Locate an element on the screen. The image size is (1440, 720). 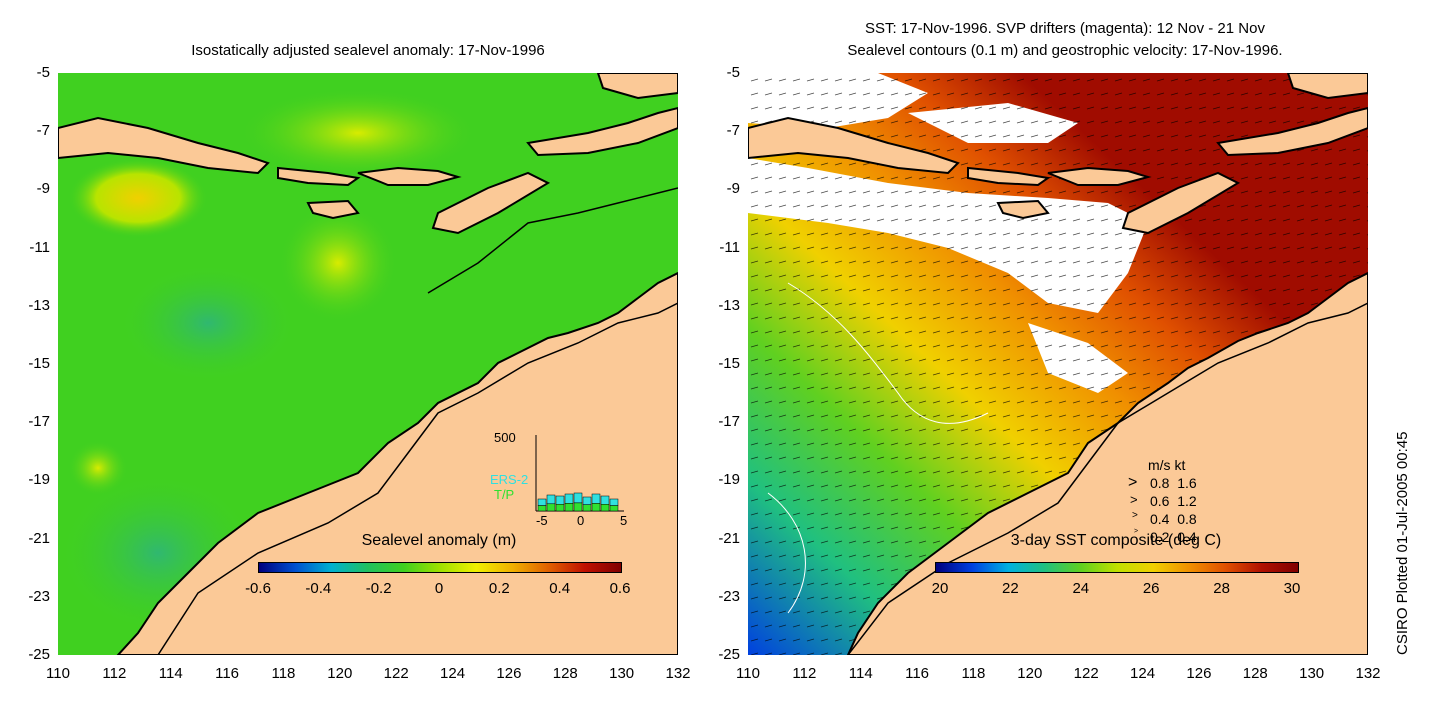
right-xtick: 120 is located at coordinates (1030, 673).